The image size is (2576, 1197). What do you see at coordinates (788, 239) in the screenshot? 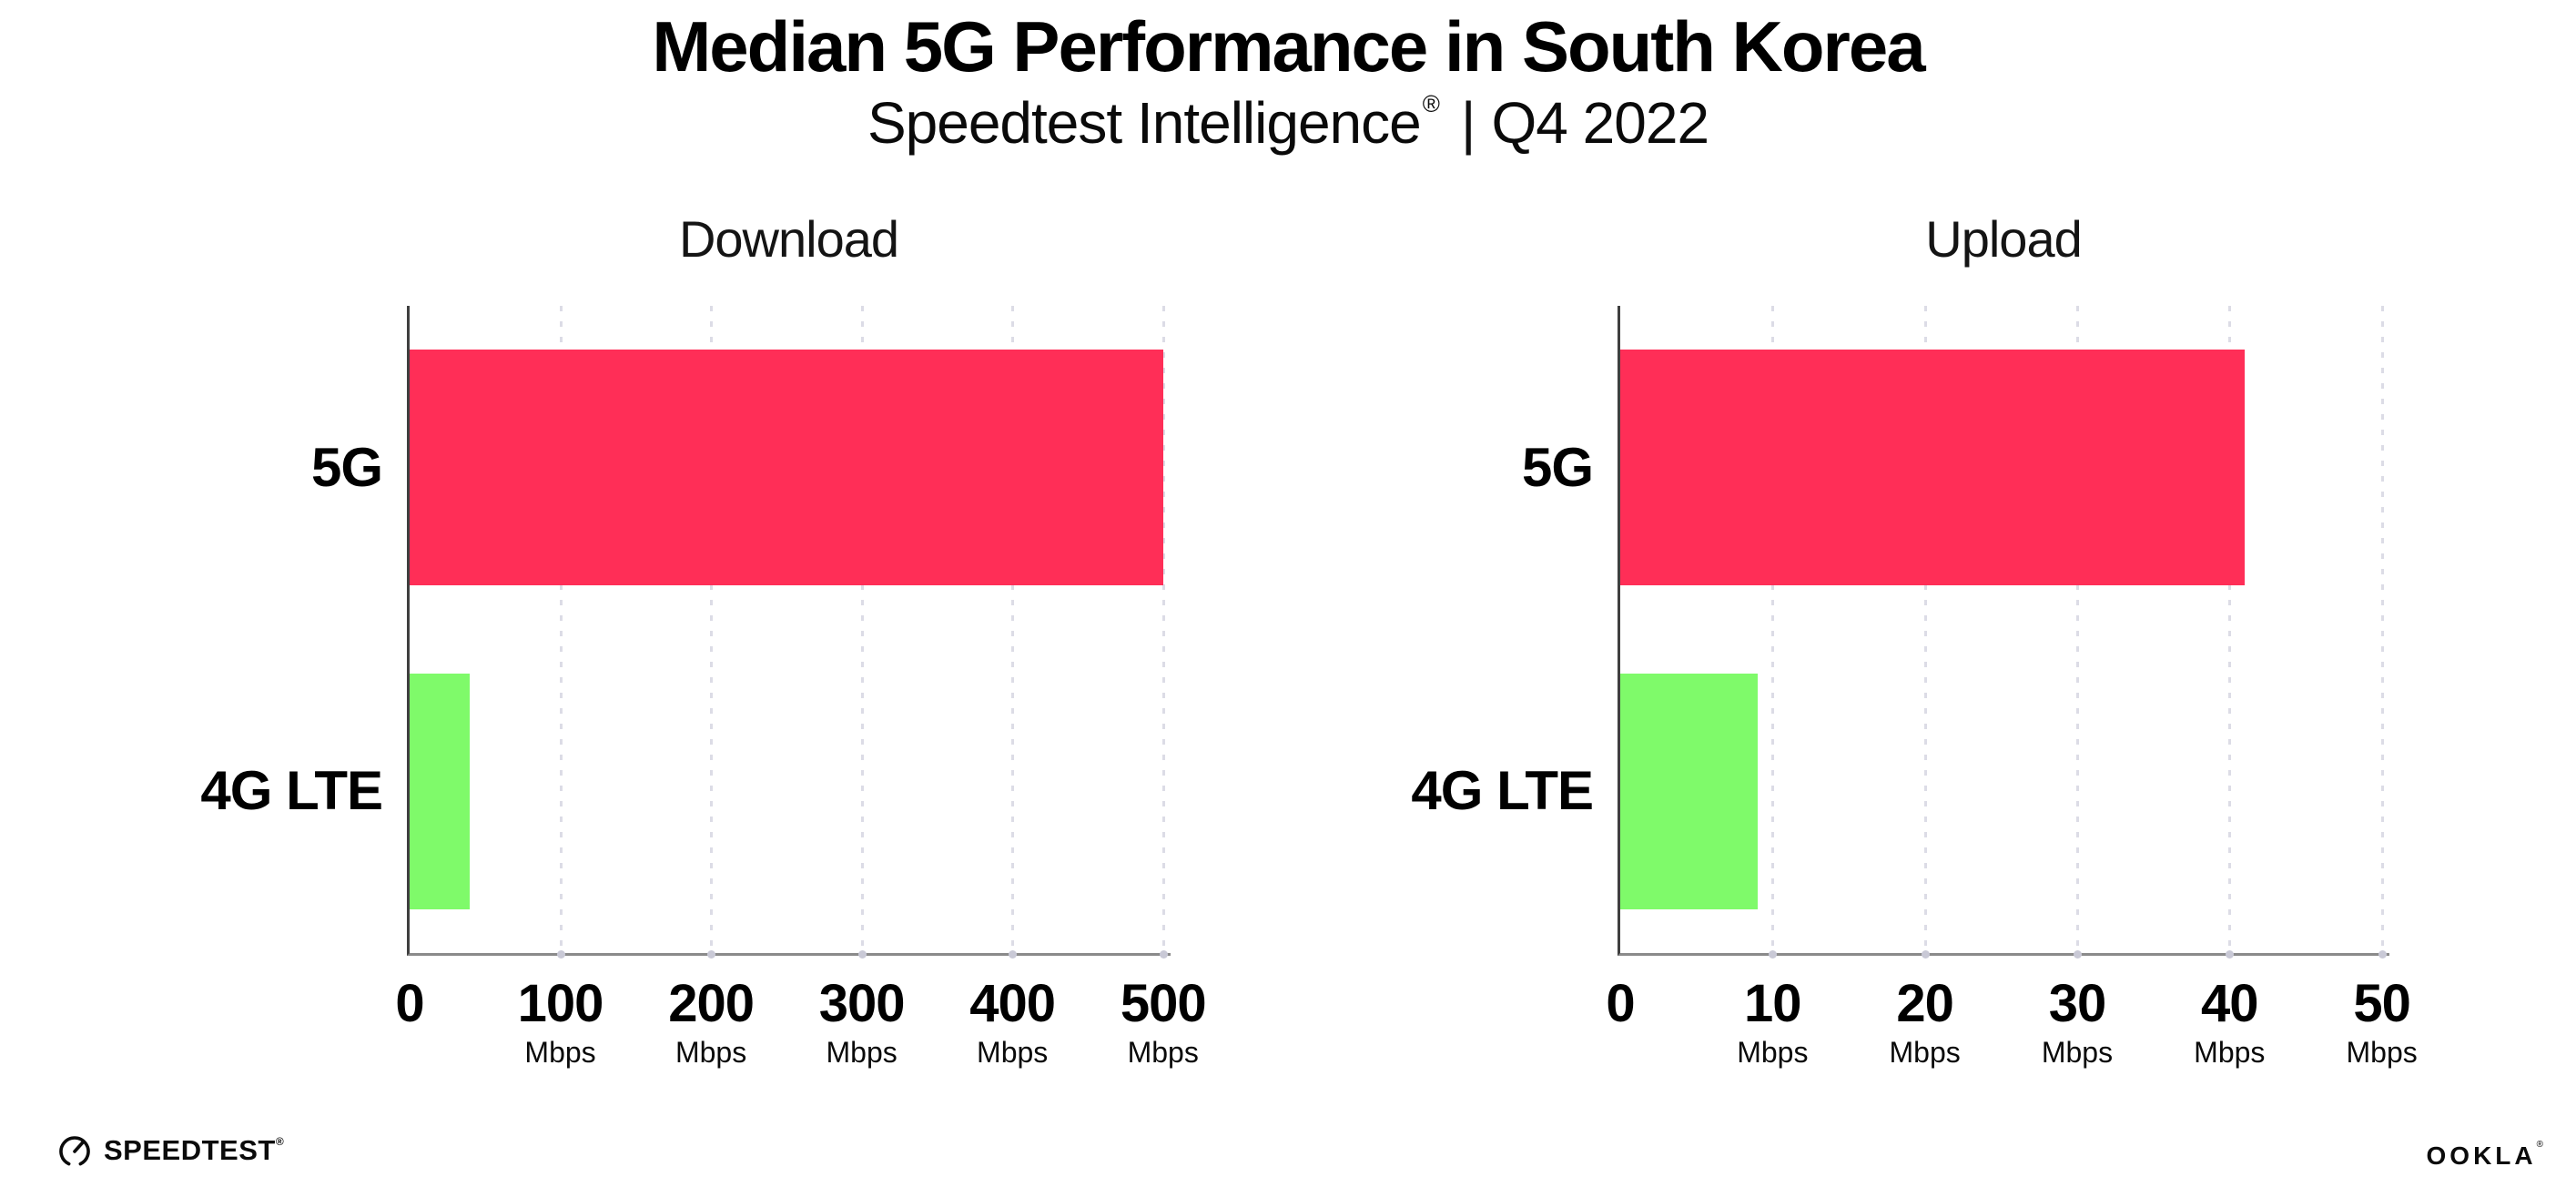
I see `chart-title-download: Download` at bounding box center [788, 239].